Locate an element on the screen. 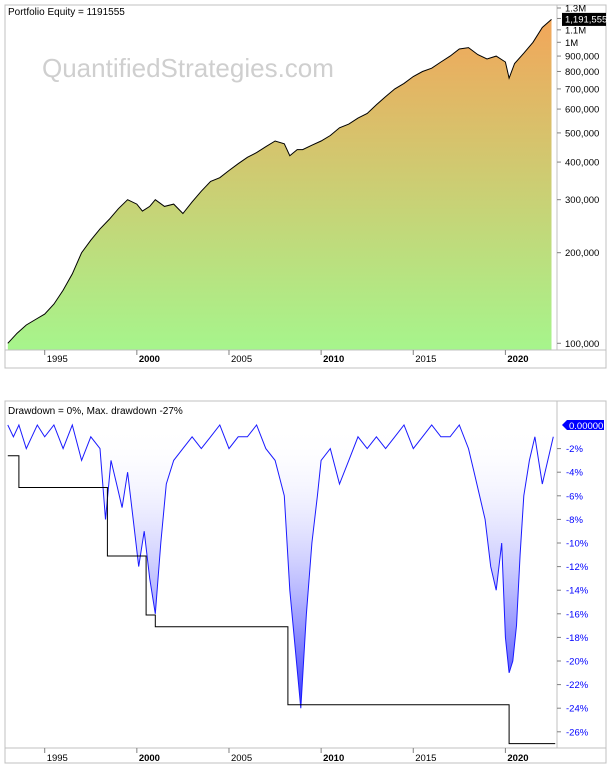 Image resolution: width=611 pixels, height=775 pixels. drawdown-y-tick-label: -2% is located at coordinates (574, 449).